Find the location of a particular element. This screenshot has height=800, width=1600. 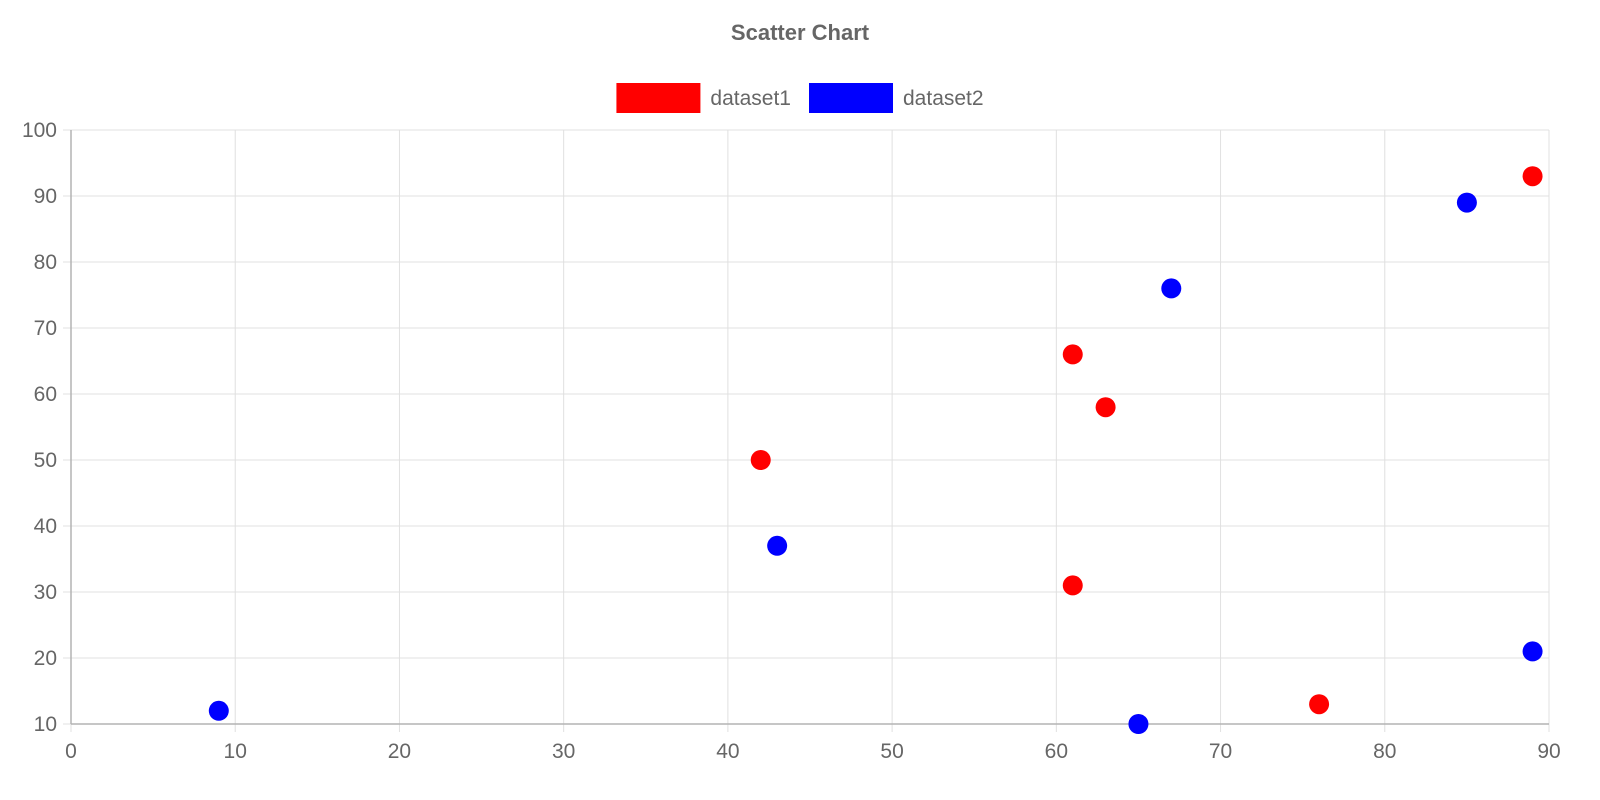

legend-label: dataset1 is located at coordinates (750, 98).